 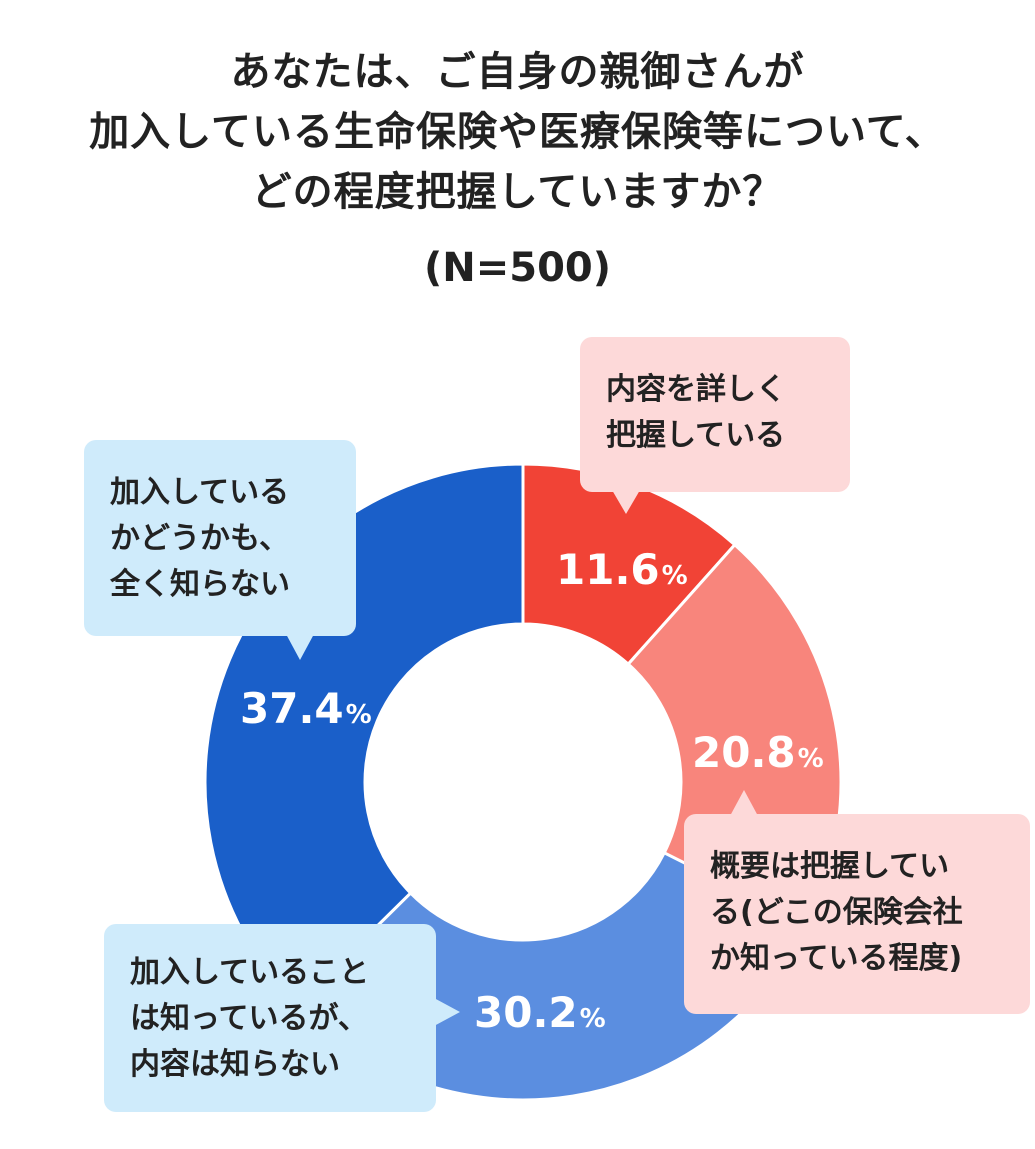 I want to click on callout-not-known-line-1: 加入している, so click(x=200, y=492).